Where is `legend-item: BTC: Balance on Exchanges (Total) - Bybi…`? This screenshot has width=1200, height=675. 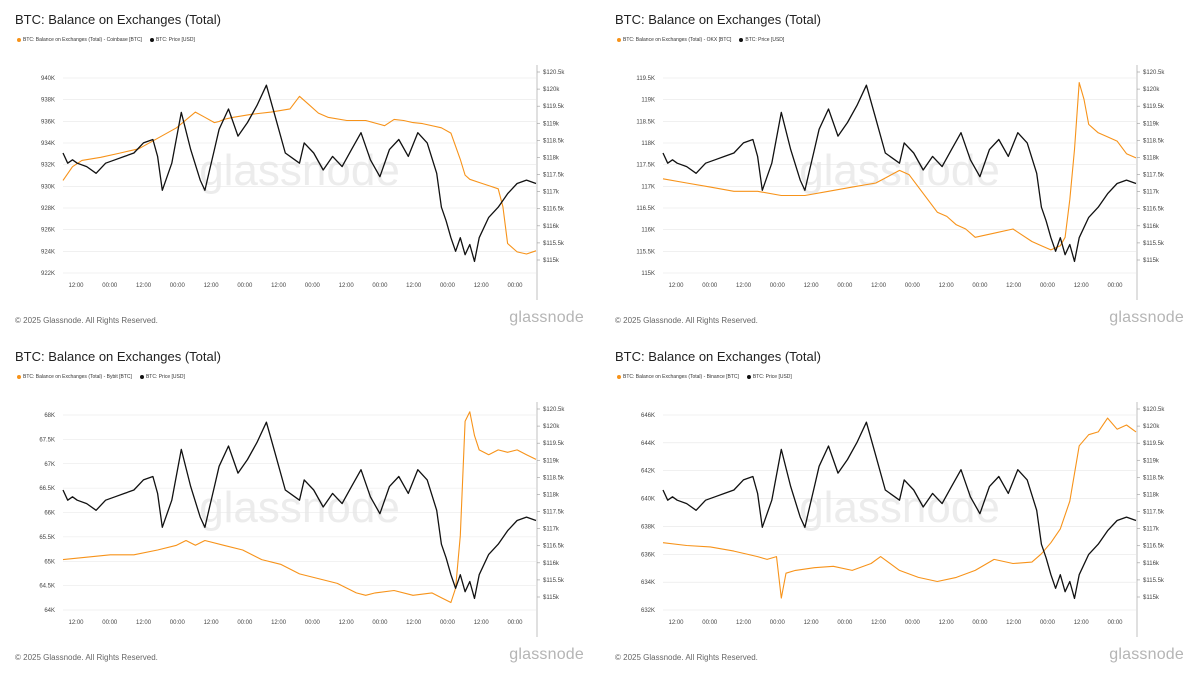 legend-item: BTC: Balance on Exchanges (Total) - Bybi… is located at coordinates (74, 377).